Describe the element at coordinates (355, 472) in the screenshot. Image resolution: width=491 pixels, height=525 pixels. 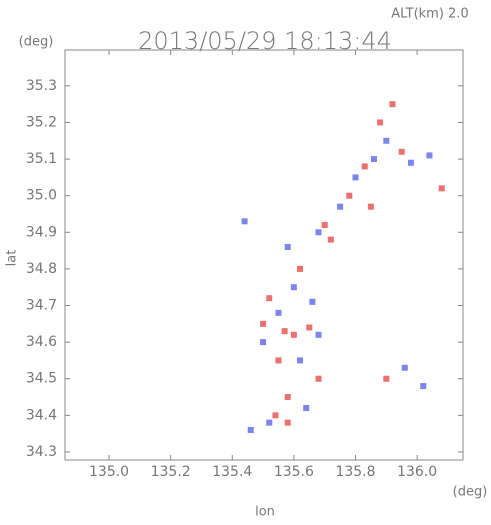
I see `x-tick-label: 135.8` at that location.